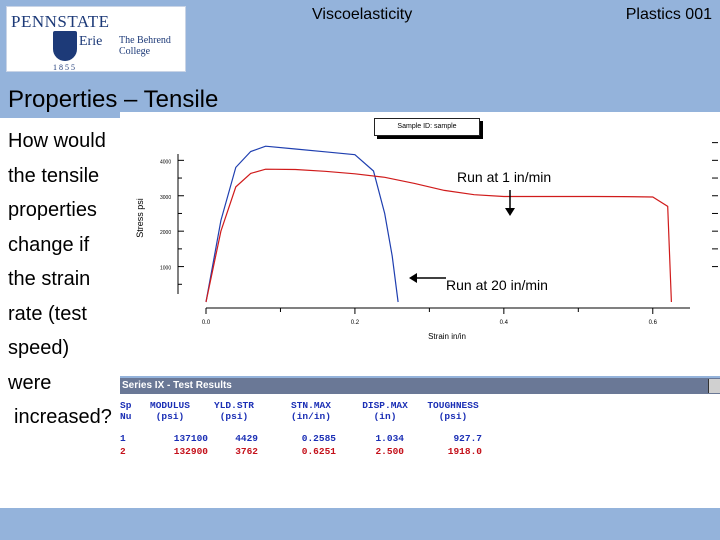 This screenshot has height=540, width=720. What do you see at coordinates (302, 224) in the screenshot?
I see `series-line-20-in-min` at bounding box center [302, 224].